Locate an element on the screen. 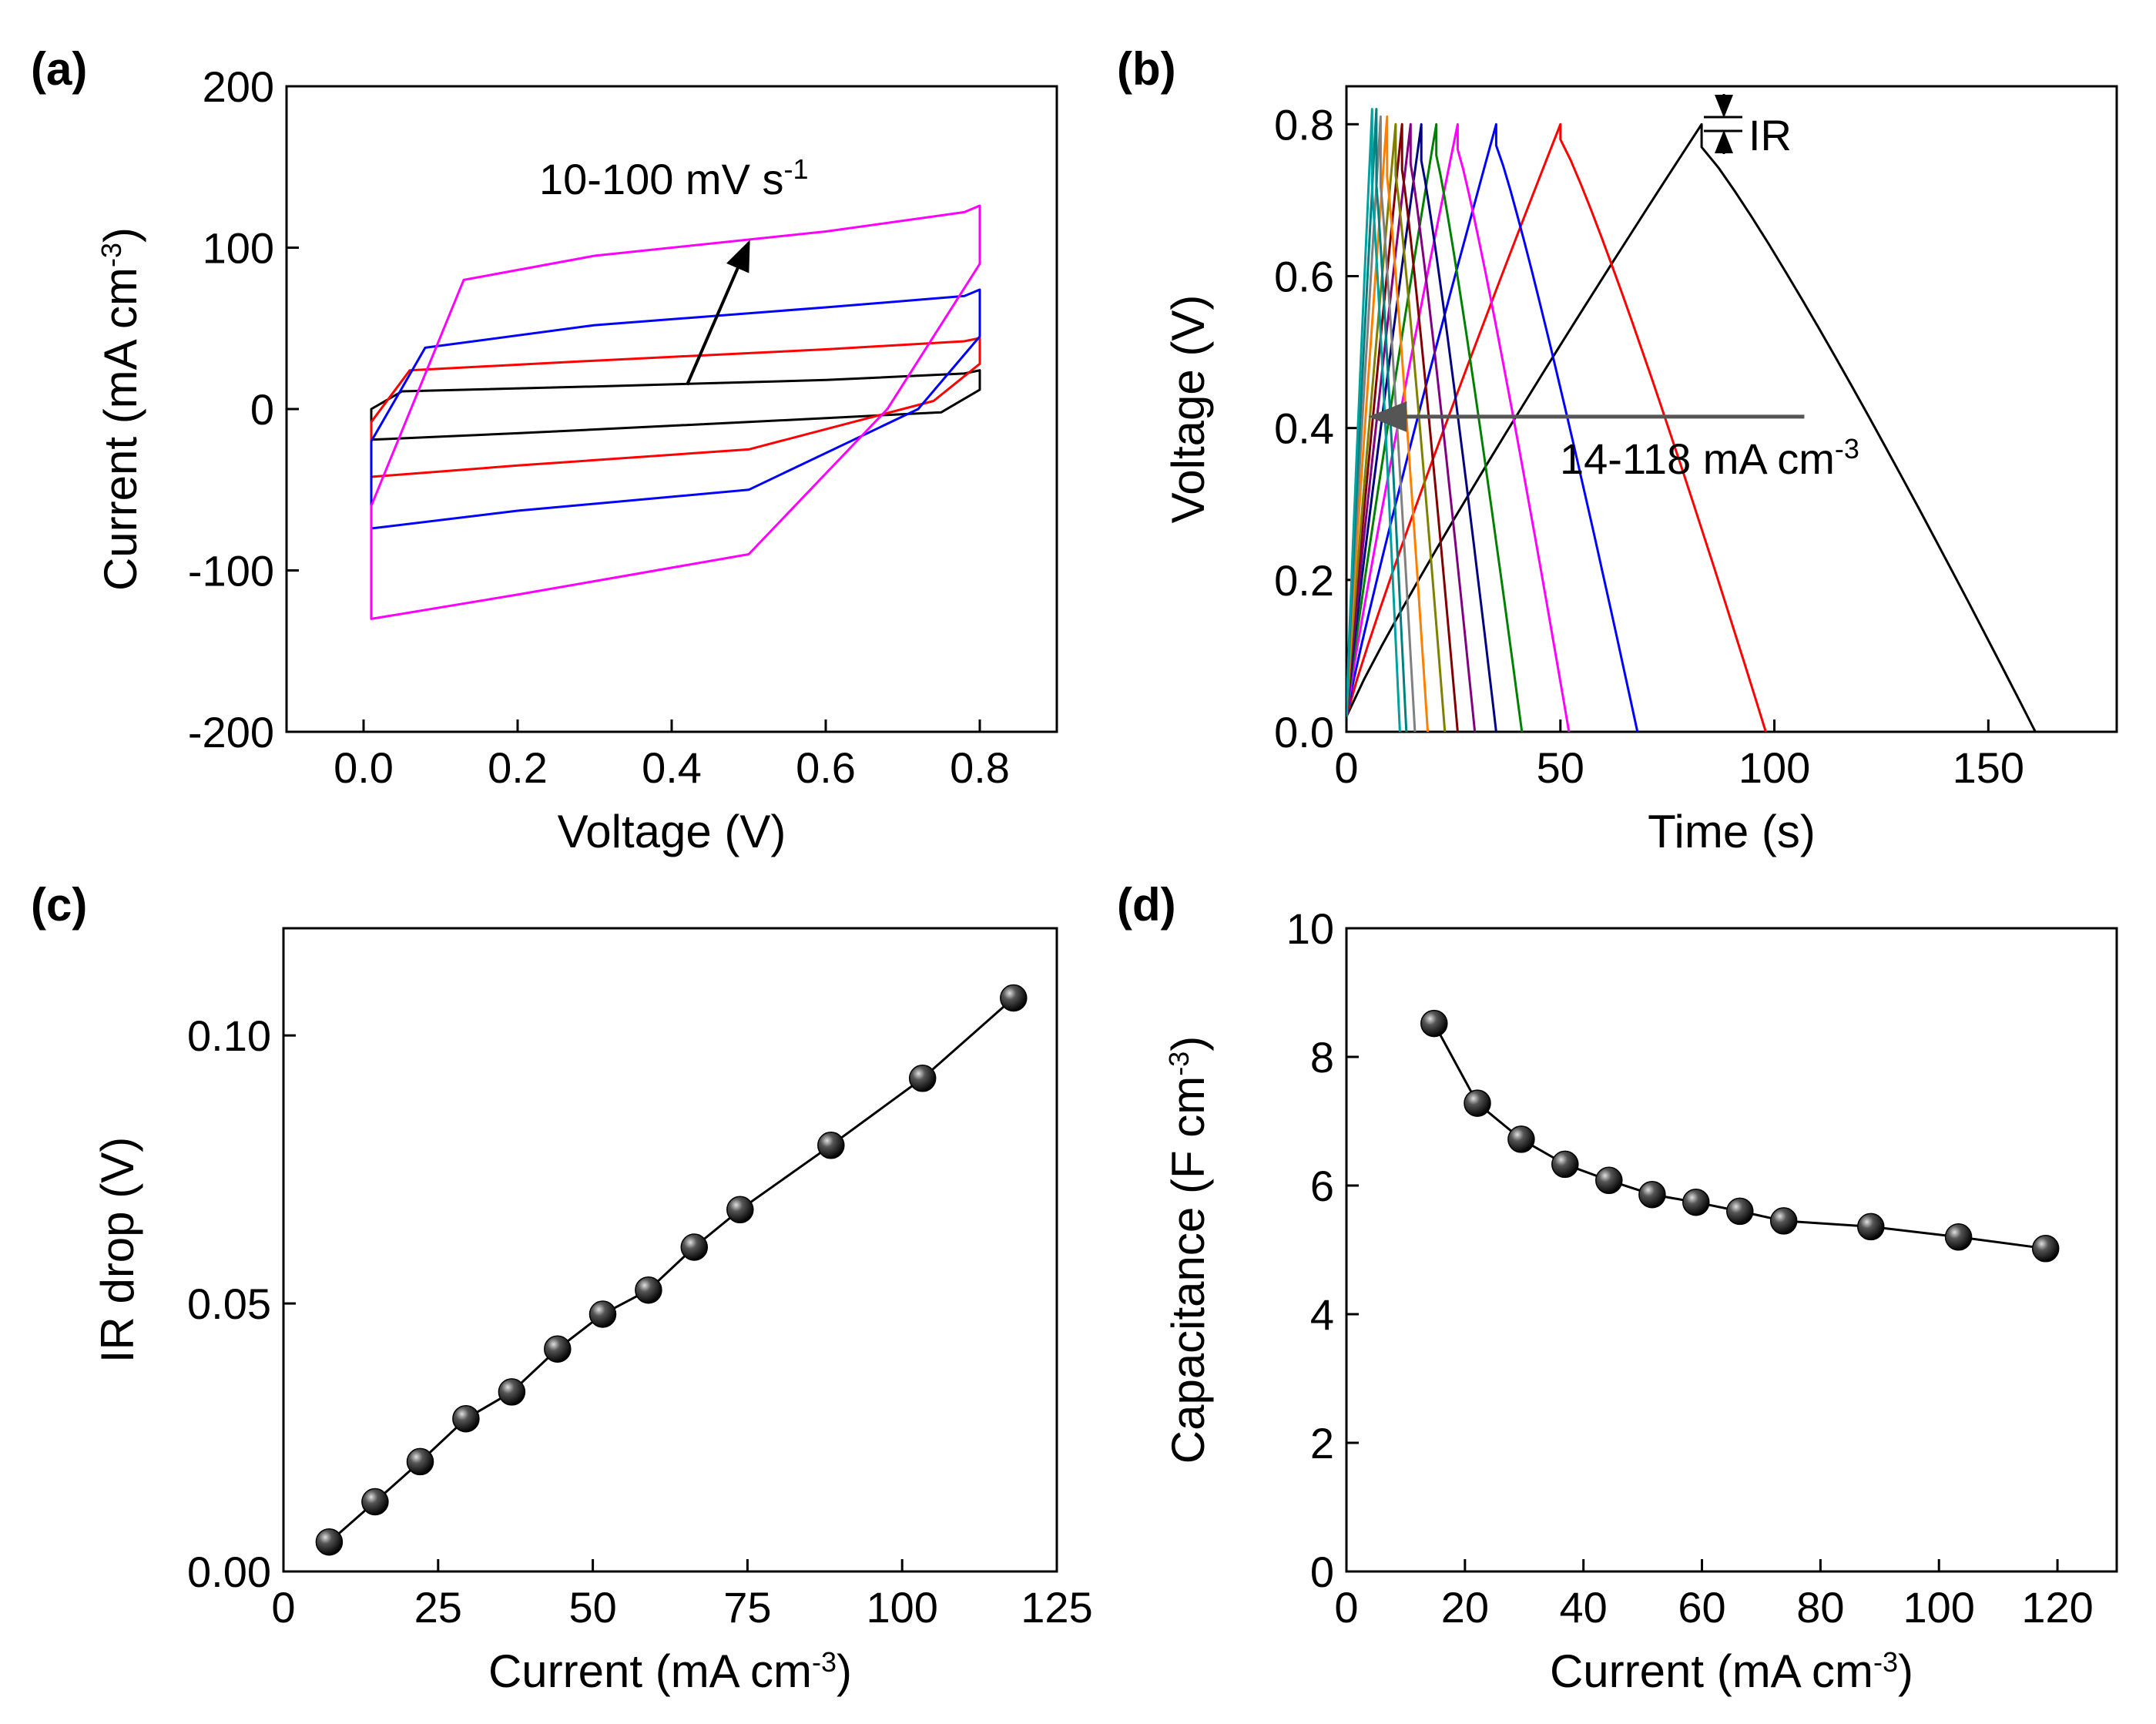 The width and height of the screenshot is (2156, 1724). y-tick-label: 0.00 is located at coordinates (229, 1572).